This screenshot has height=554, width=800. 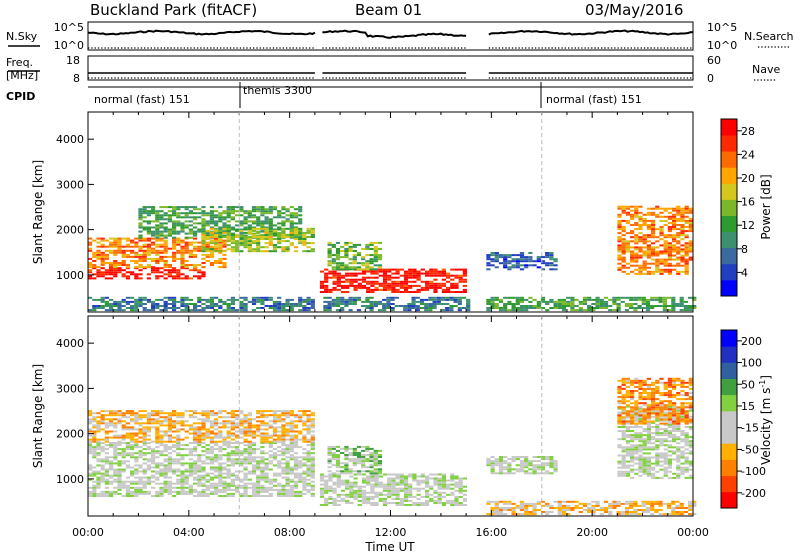 What do you see at coordinates (173, 10) in the screenshot?
I see `station-title: Buckland Park (fitACF)` at bounding box center [173, 10].